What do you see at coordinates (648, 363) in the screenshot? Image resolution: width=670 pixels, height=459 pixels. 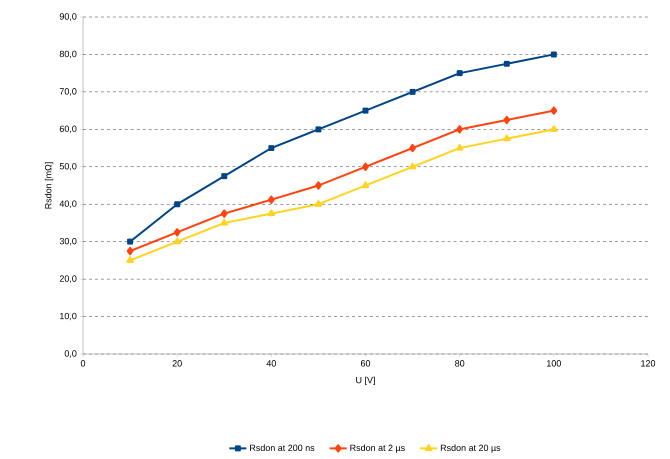 I see `x-tick-label: 120` at bounding box center [648, 363].